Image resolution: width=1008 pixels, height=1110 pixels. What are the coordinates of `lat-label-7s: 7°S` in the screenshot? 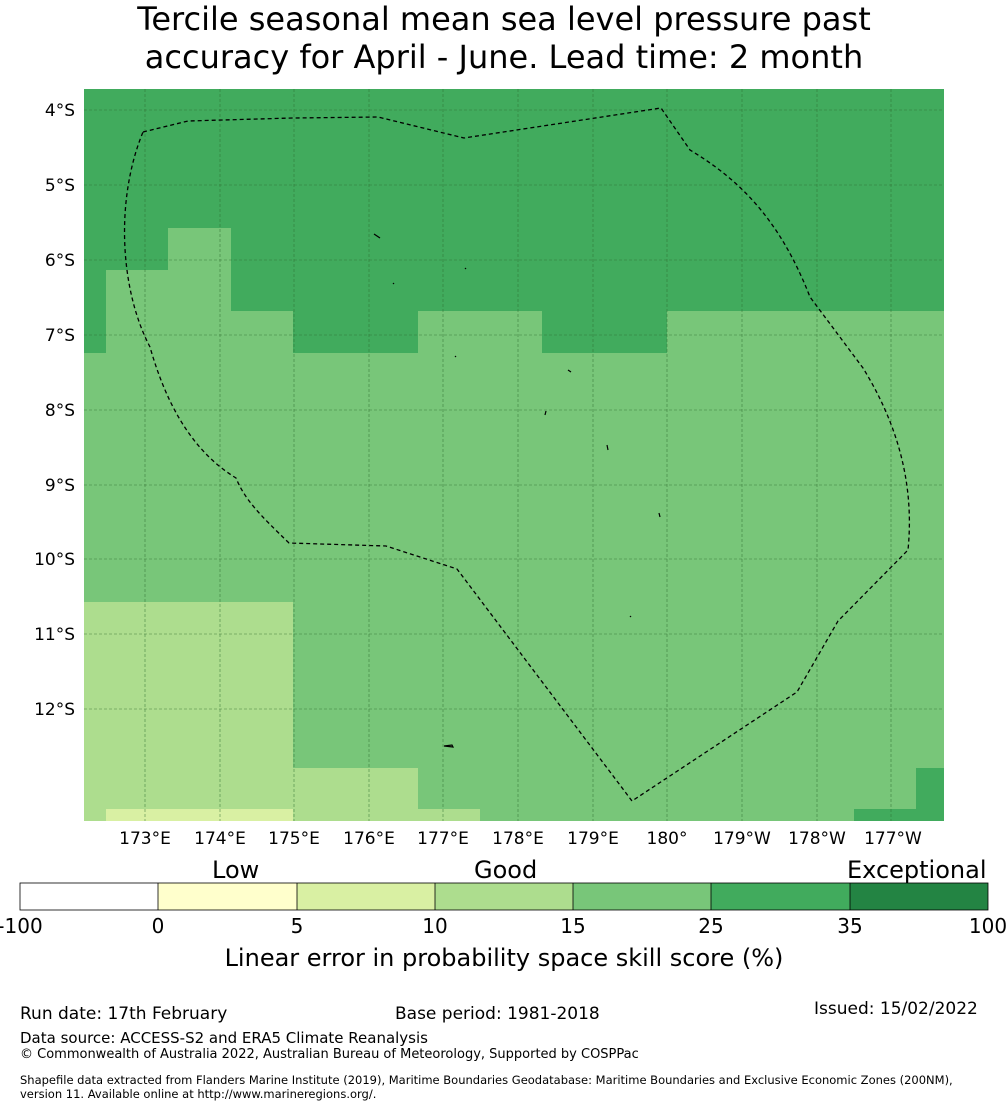 It's located at (60, 336).